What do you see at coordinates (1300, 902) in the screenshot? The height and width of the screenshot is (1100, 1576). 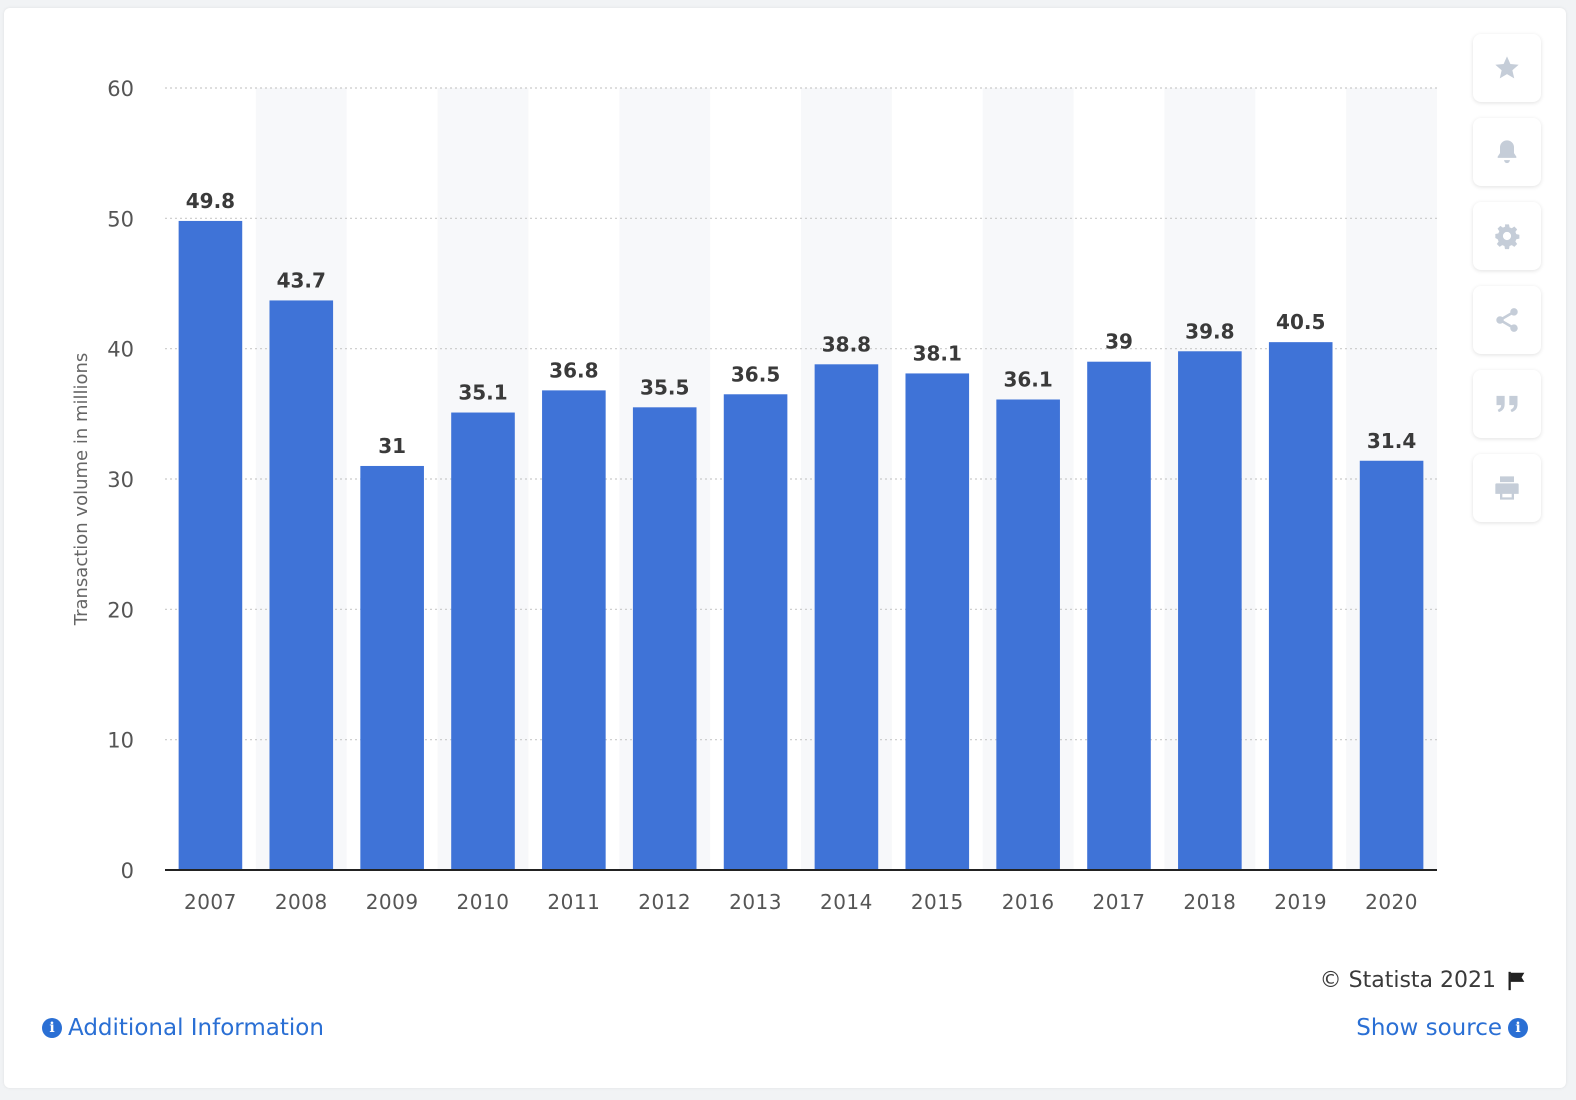 I see `x-tick-label: 2019` at bounding box center [1300, 902].